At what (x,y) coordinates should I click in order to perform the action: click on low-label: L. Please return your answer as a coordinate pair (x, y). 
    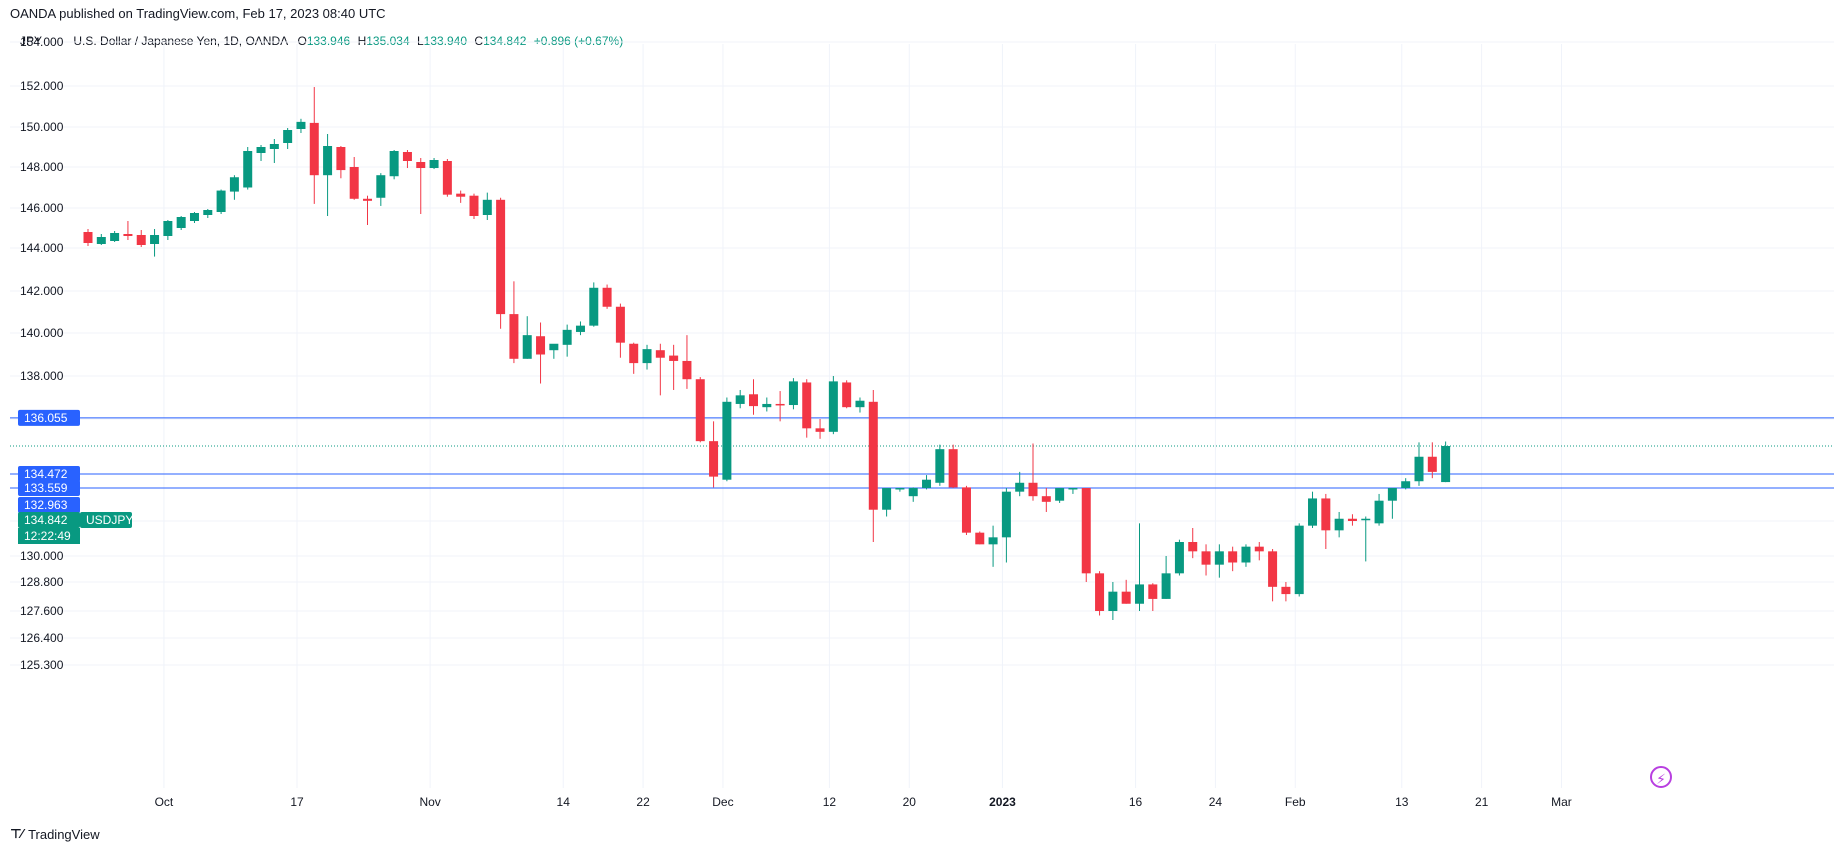
    Looking at the image, I should click on (420, 41).